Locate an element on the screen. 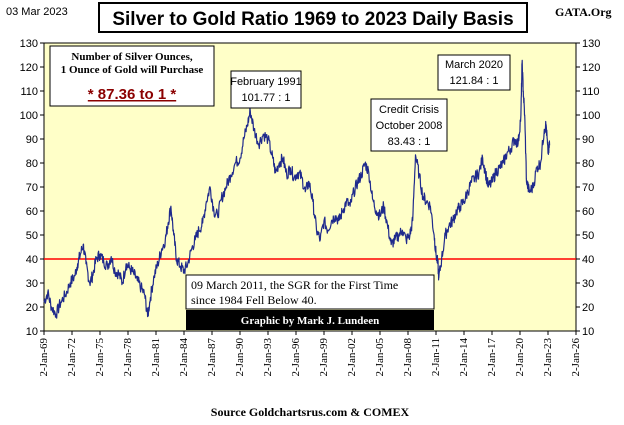 This screenshot has height=425, width=624. feb1991-callout is located at coordinates (266, 89).